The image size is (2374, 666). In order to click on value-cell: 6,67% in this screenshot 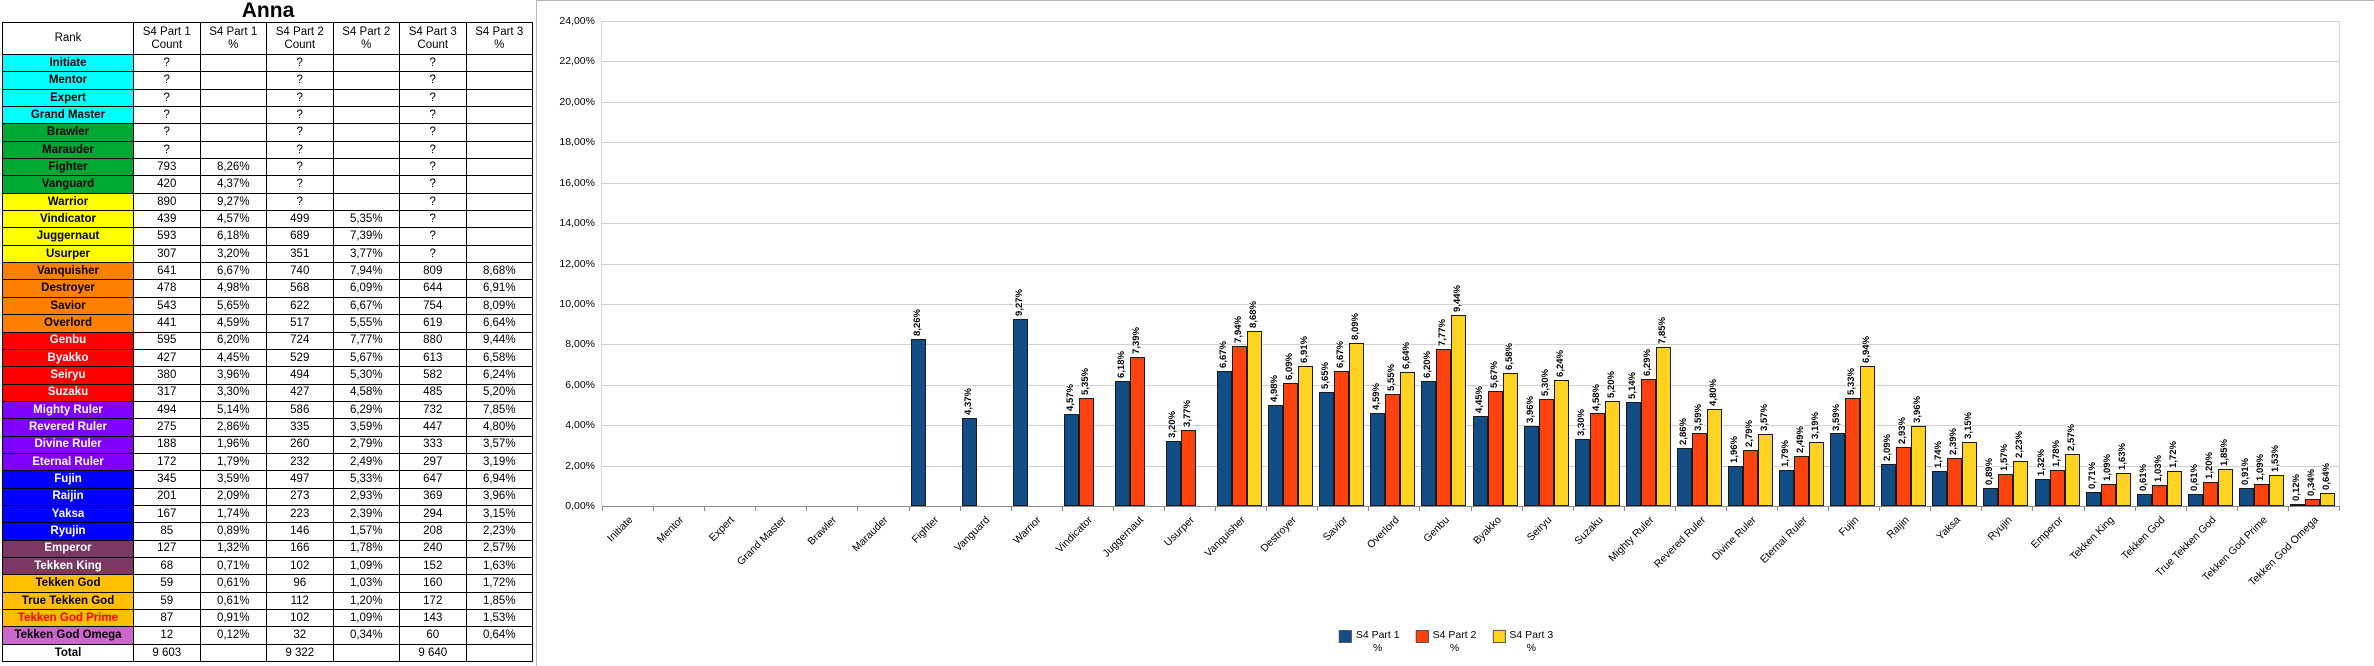, I will do `click(233, 271)`.